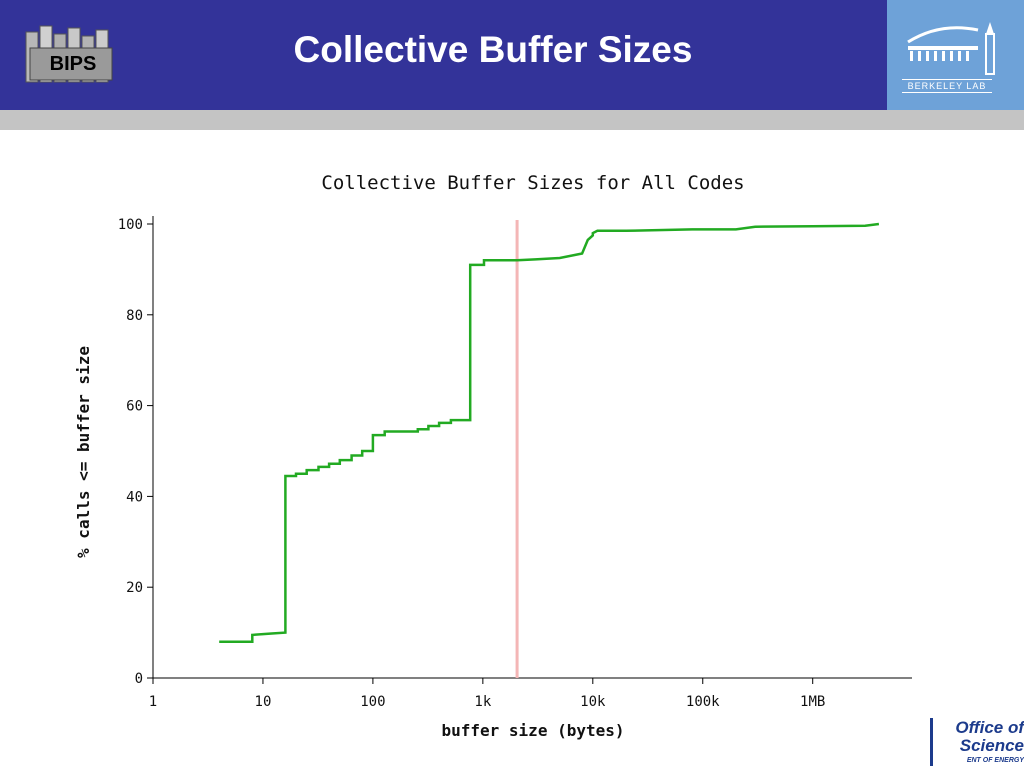 Image resolution: width=1024 pixels, height=768 pixels. I want to click on bips-building-logo-icon, so click(69, 54).